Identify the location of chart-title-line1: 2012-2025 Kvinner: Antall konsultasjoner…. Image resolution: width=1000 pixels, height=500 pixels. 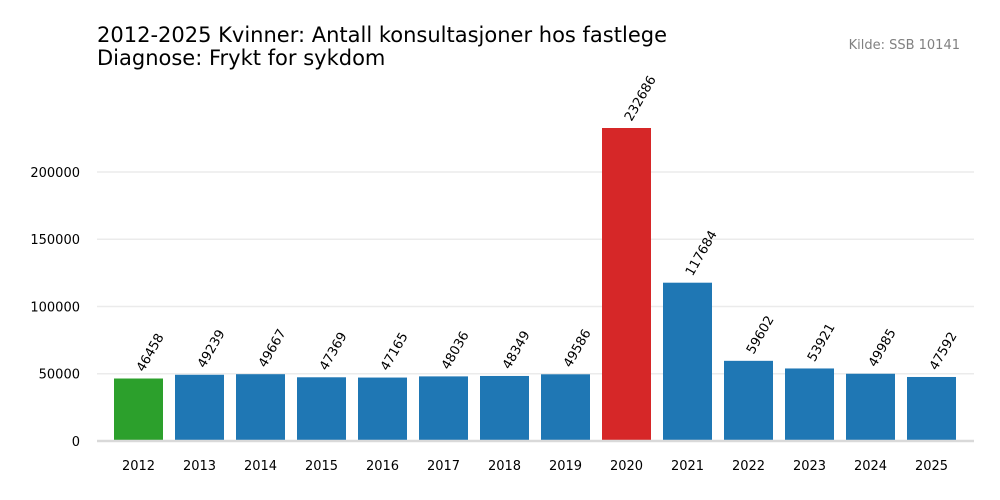
(382, 35).